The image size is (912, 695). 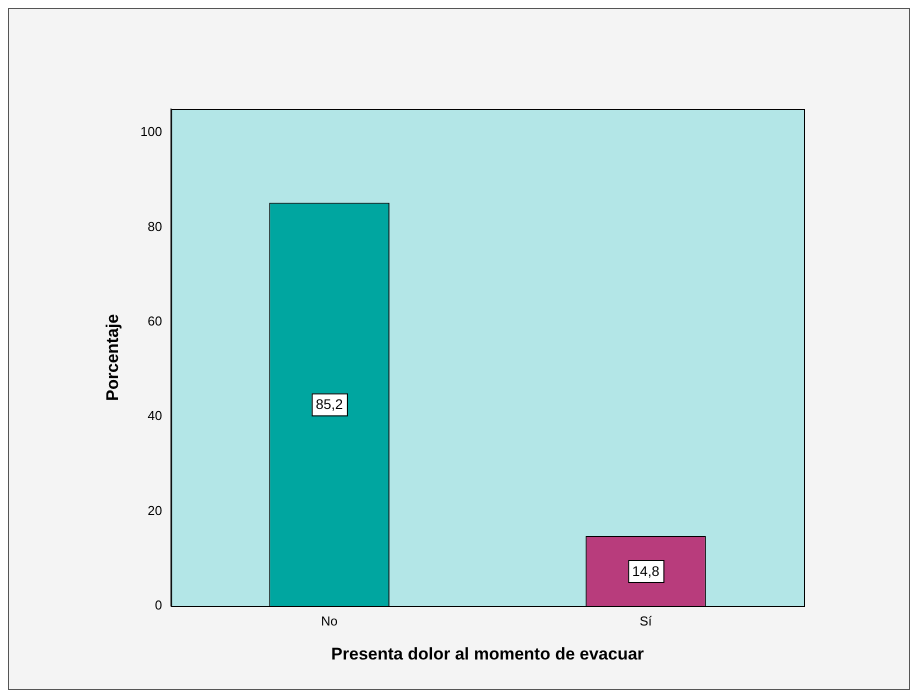 What do you see at coordinates (155, 321) in the screenshot?
I see `y-tick-label: 60` at bounding box center [155, 321].